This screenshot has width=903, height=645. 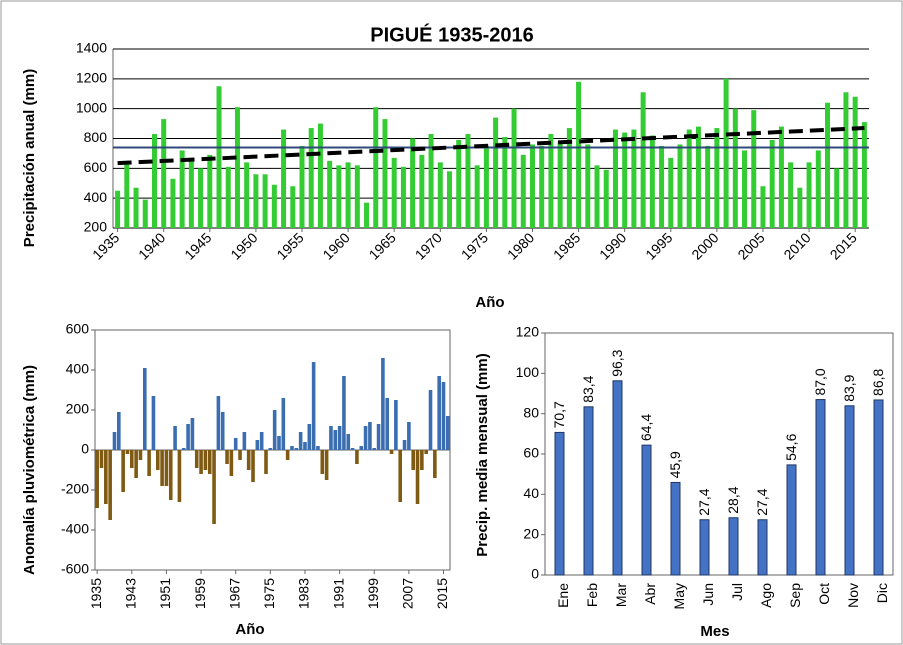 What do you see at coordinates (791, 446) in the screenshot?
I see `data-label: 54,6` at bounding box center [791, 446].